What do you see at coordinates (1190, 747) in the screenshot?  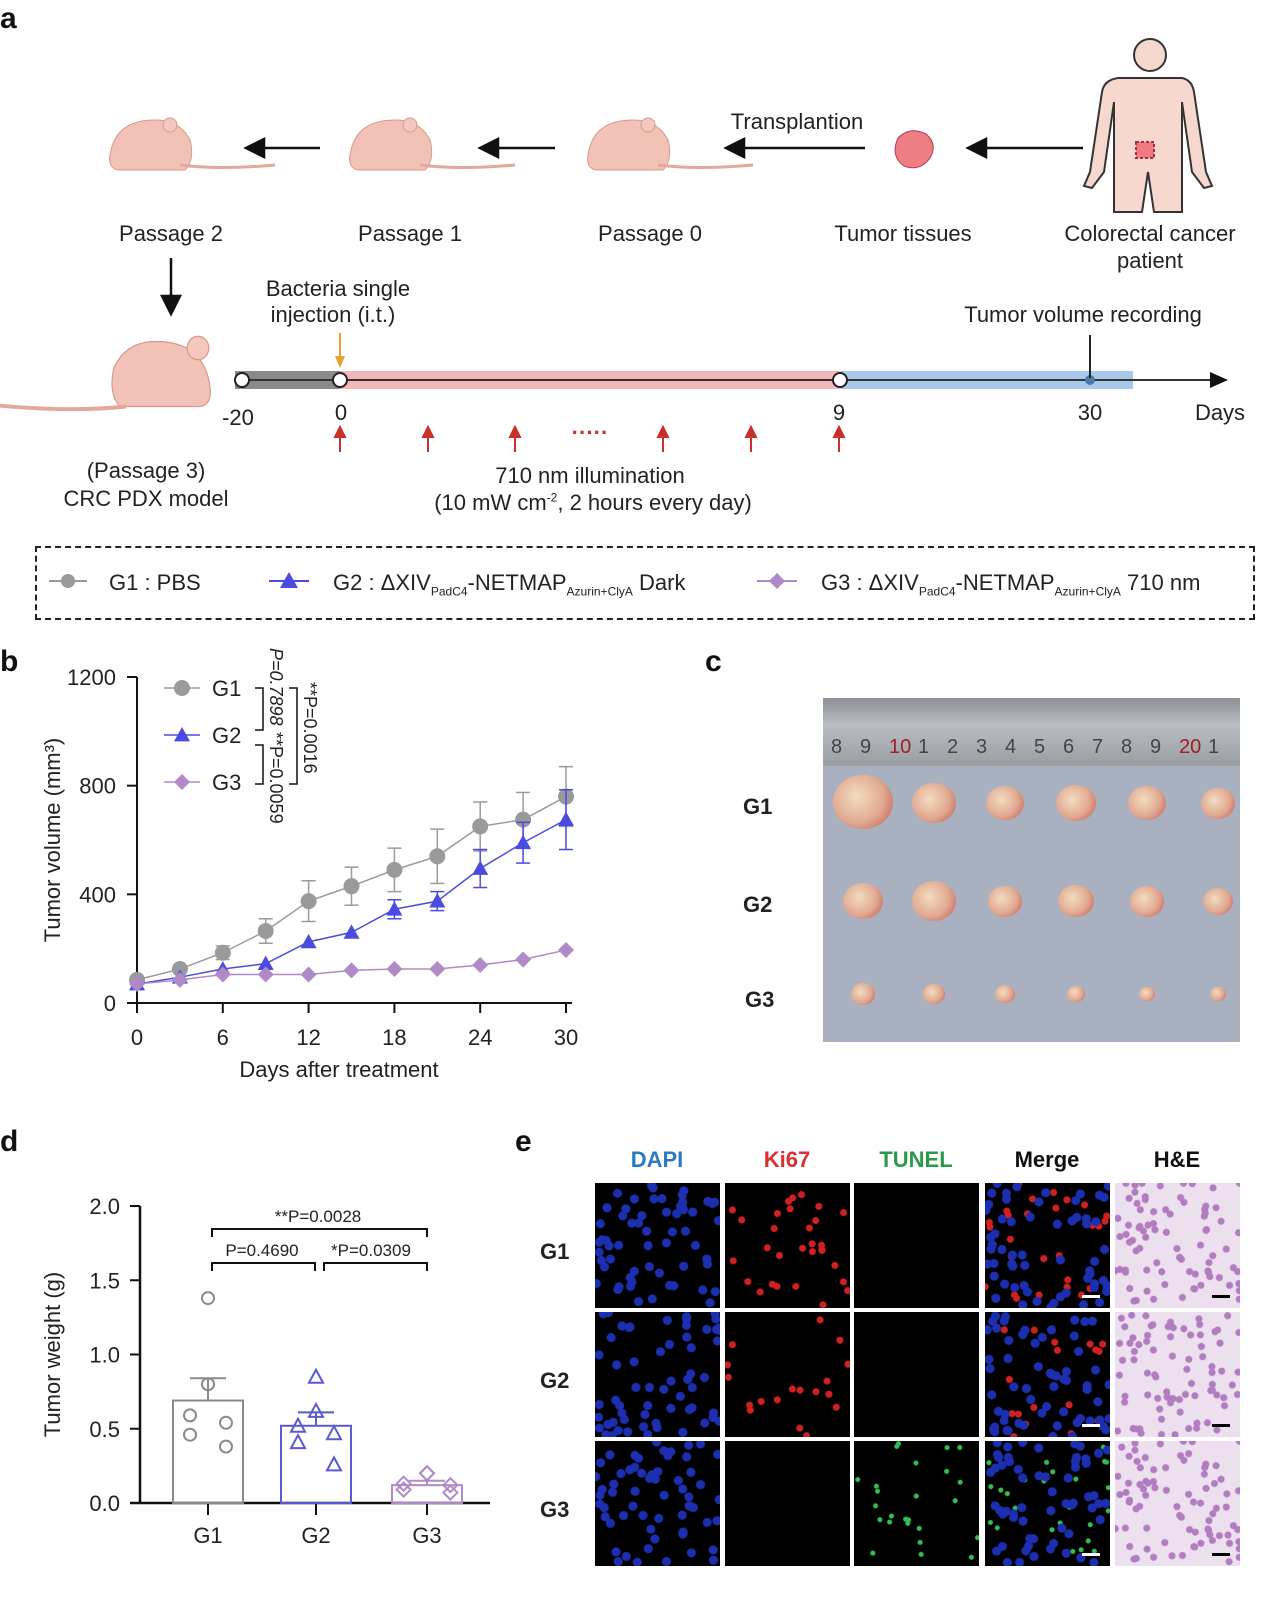 I see `ruler-mark: 20` at bounding box center [1190, 747].